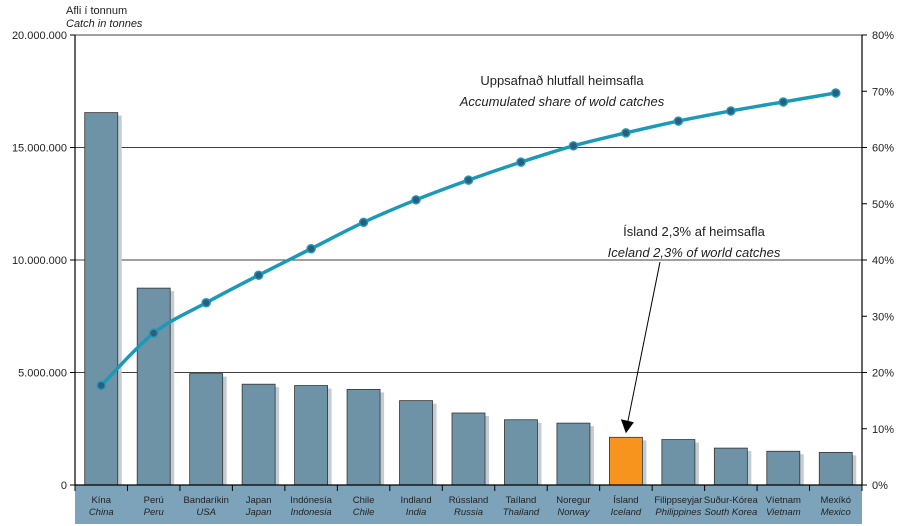 The image size is (902, 526). I want to click on y2-tick-label: 20%, so click(883, 374).